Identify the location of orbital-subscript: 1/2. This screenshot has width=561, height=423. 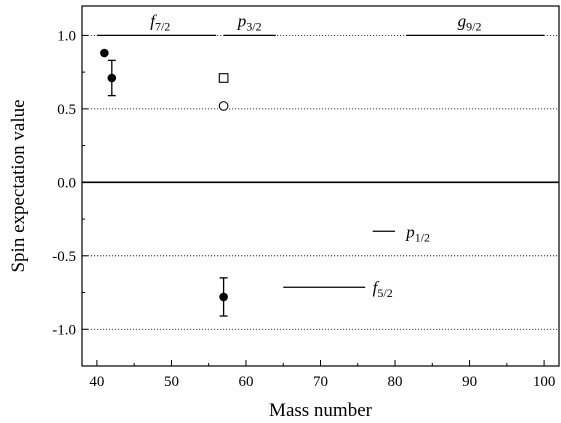
(422, 237).